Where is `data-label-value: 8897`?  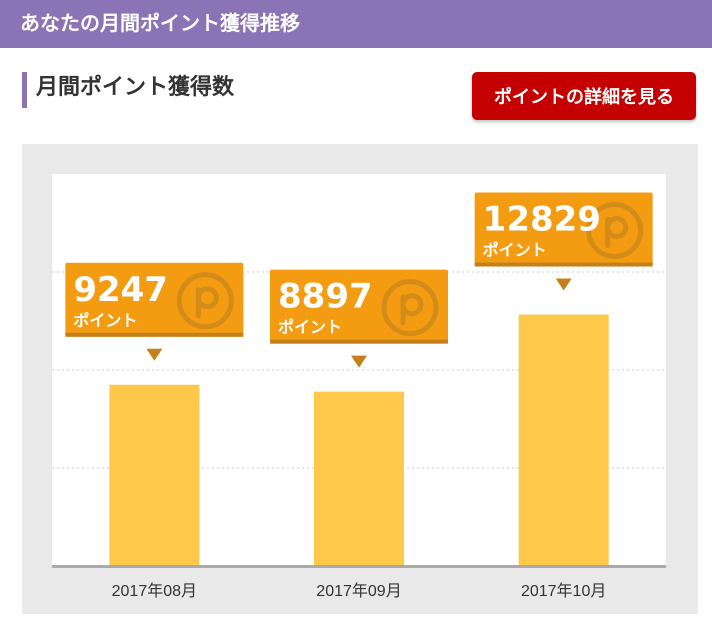 data-label-value: 8897 is located at coordinates (325, 297).